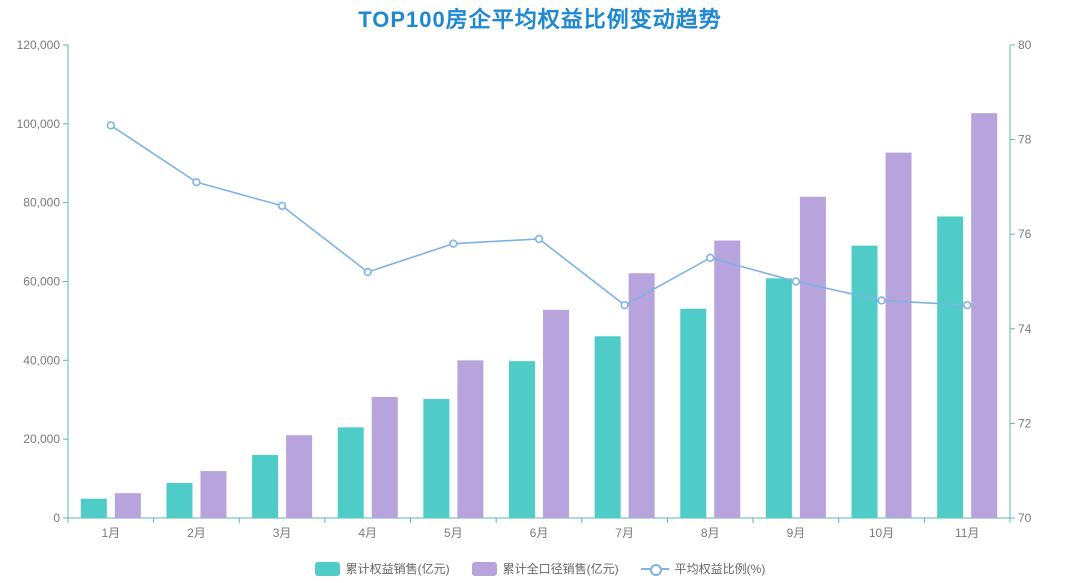 Image resolution: width=1080 pixels, height=583 pixels. I want to click on left-axis-tick-label: 100,000, so click(39, 124).